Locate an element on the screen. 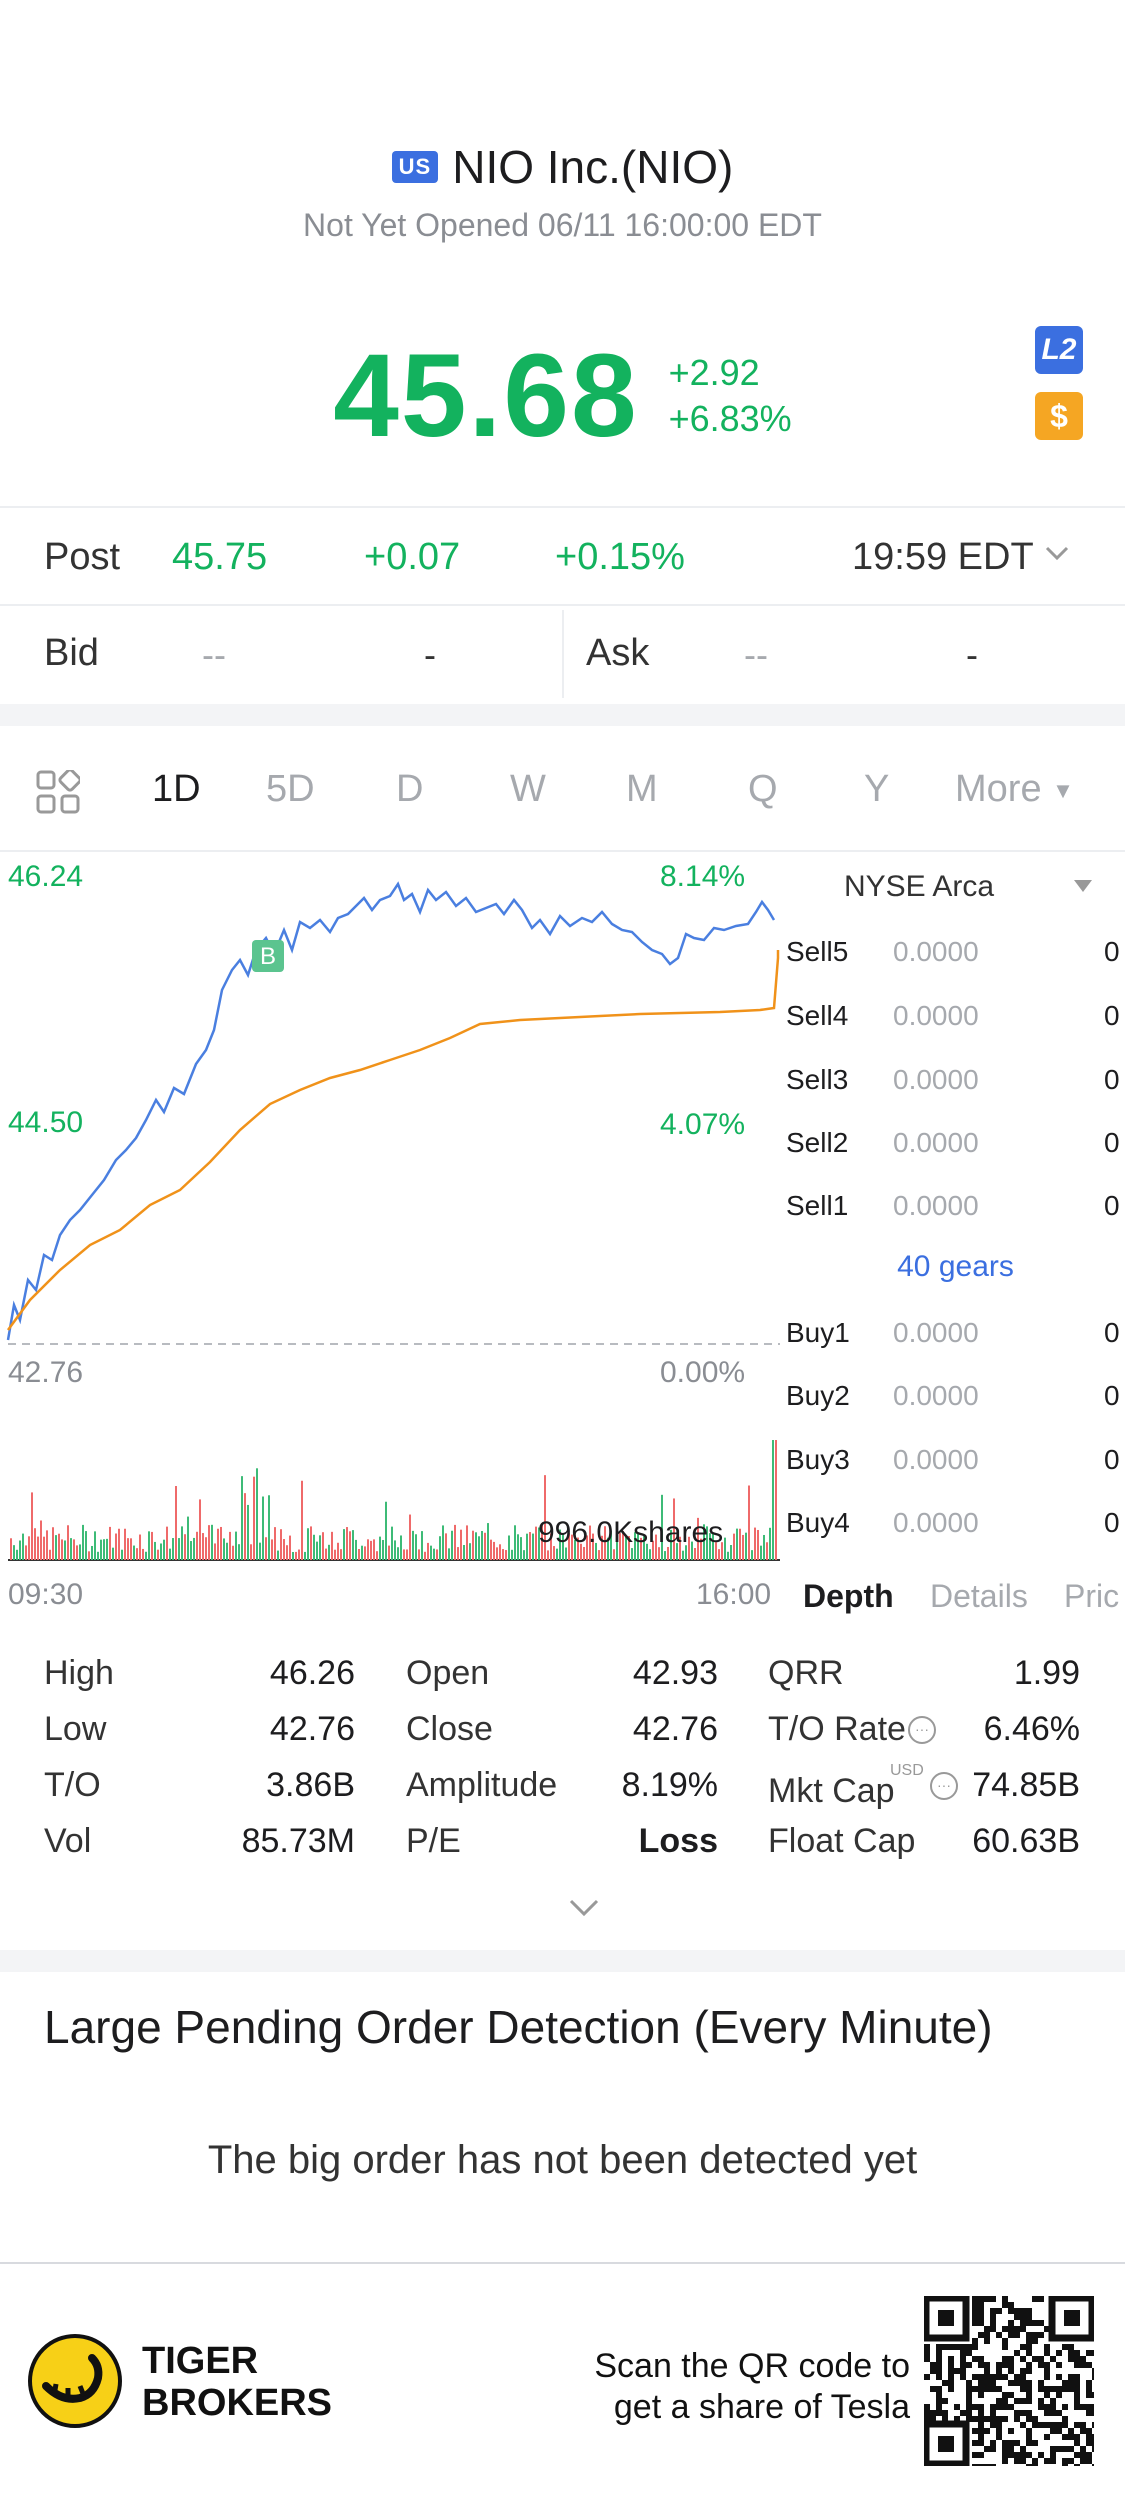 This screenshot has height=2497, width=1125. tab-price: Pric is located at coordinates (1092, 1596).